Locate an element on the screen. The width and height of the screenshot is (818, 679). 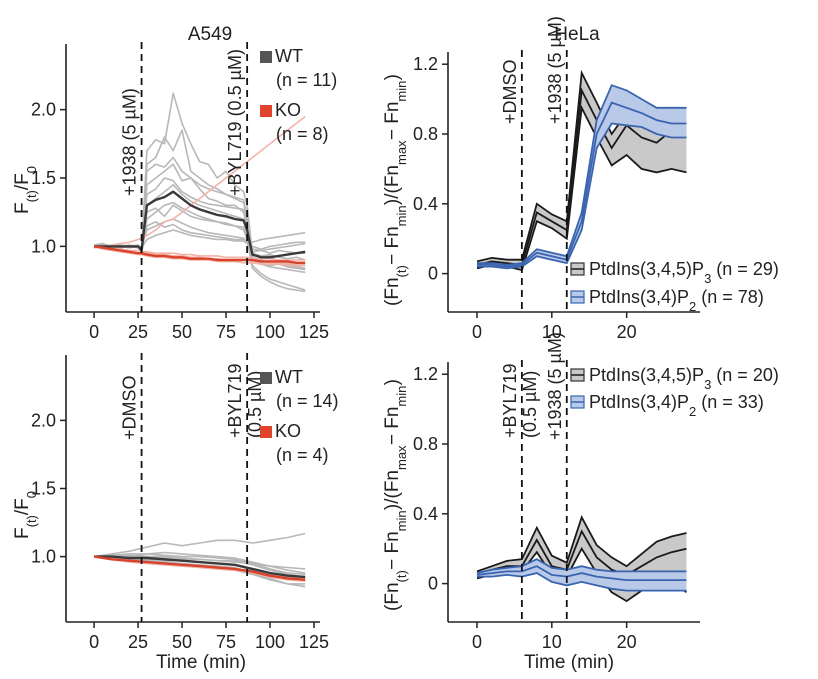
panel-title: HeLa is located at coordinates (577, 34).